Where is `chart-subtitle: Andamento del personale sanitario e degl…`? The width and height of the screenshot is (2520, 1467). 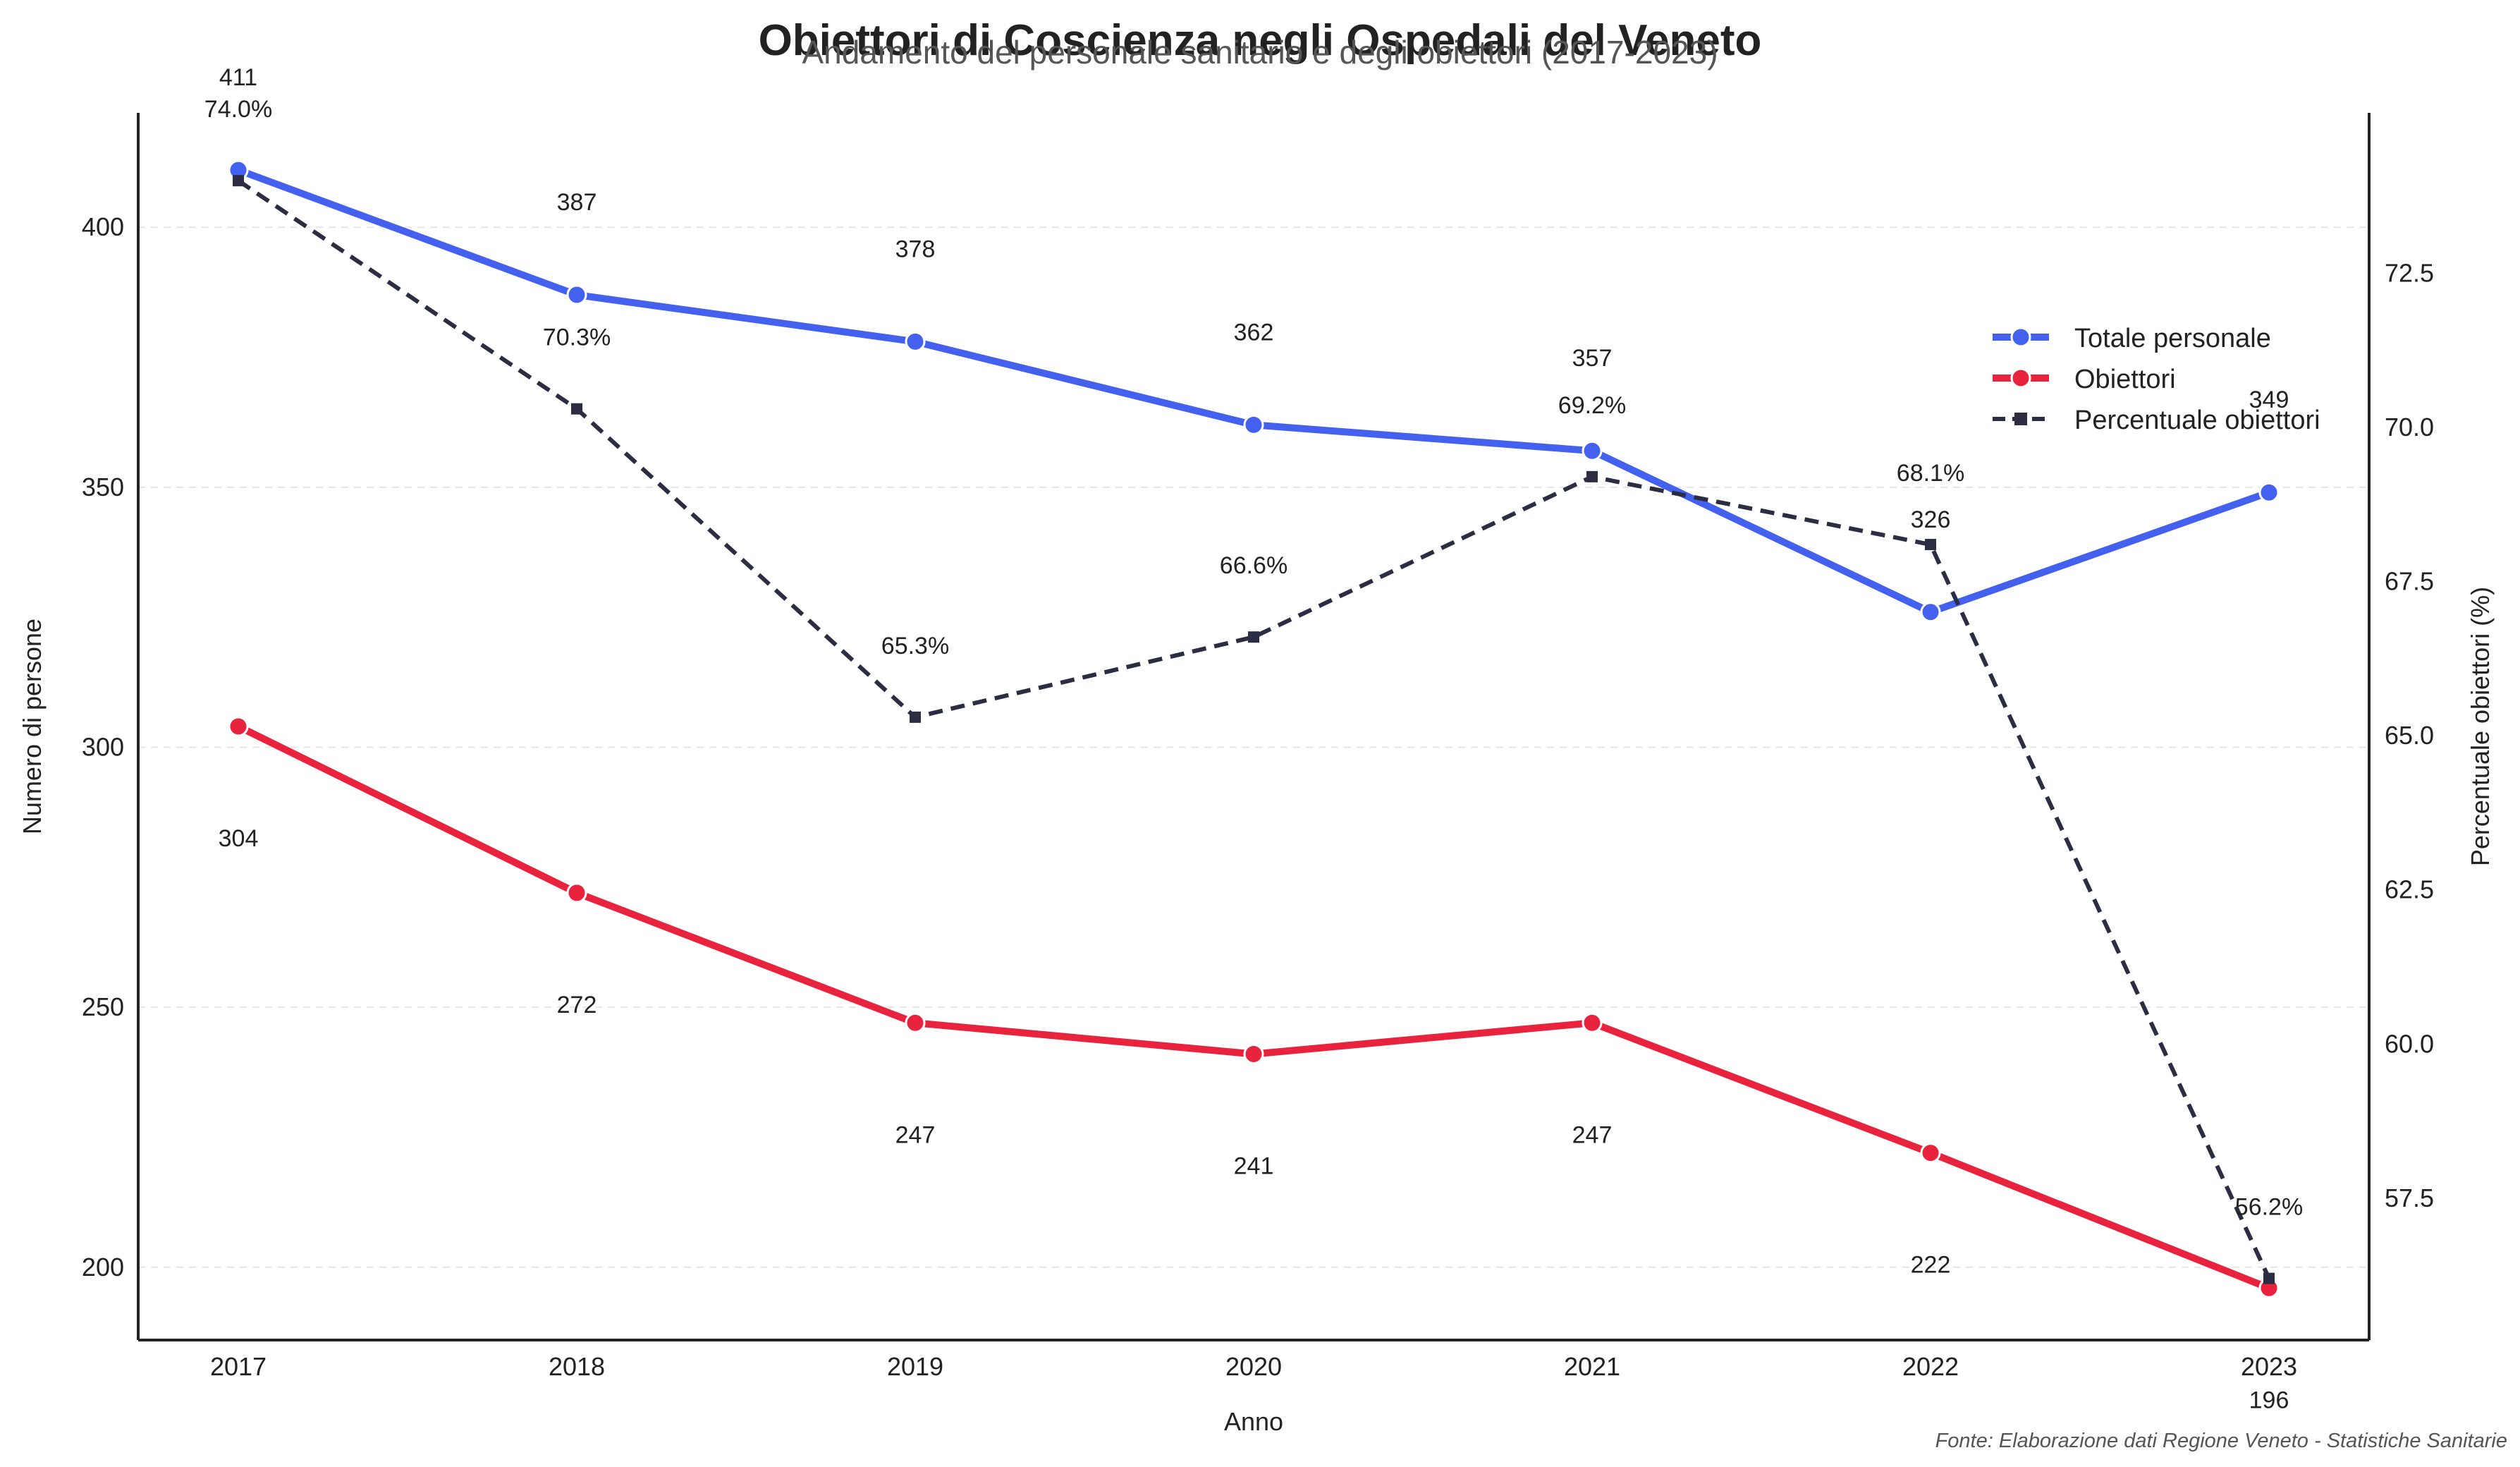
chart-subtitle: Andamento del personale sanitario e degl… is located at coordinates (1260, 53).